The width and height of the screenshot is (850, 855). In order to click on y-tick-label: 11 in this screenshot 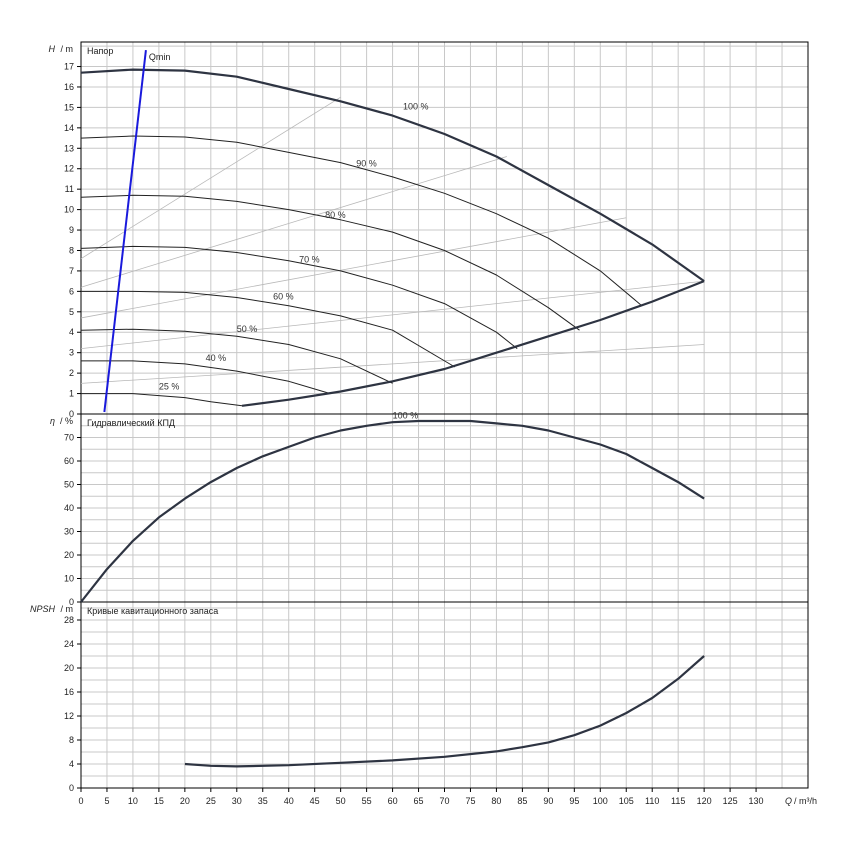, I will do `click(69, 189)`.